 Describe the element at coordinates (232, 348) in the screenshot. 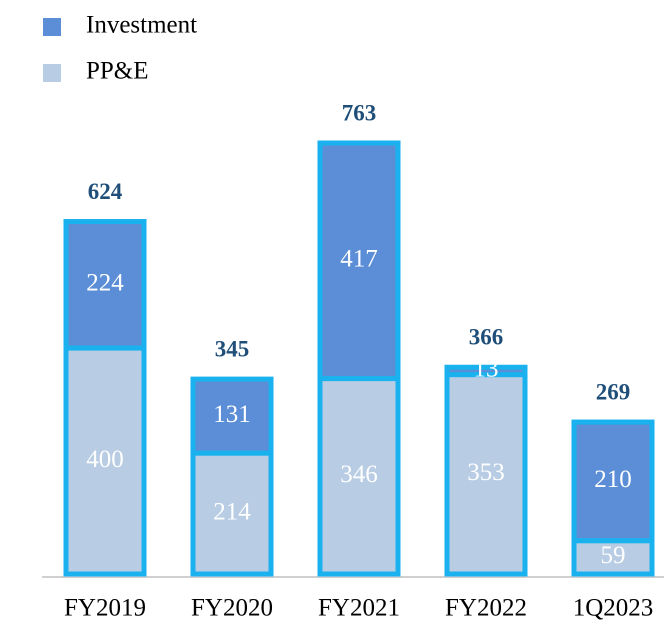

I see `total-label: 345` at that location.